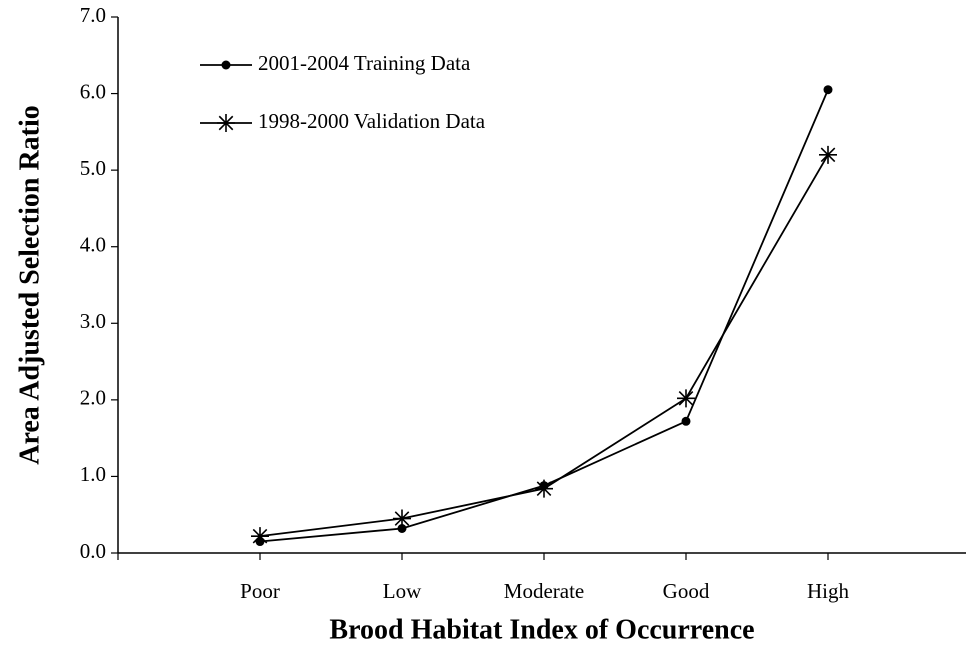 This screenshot has width=968, height=663. Describe the element at coordinates (93, 15) in the screenshot. I see `y-tick-label: 7.0` at that location.